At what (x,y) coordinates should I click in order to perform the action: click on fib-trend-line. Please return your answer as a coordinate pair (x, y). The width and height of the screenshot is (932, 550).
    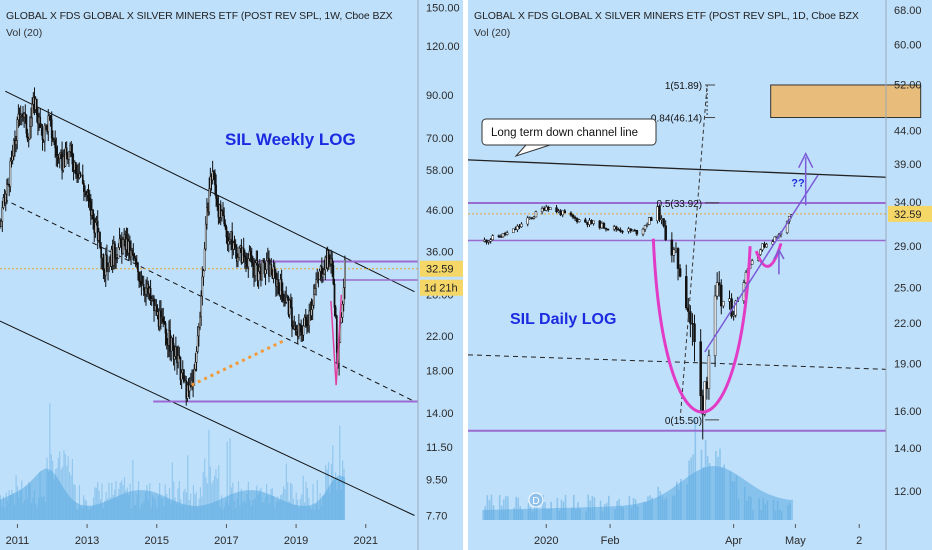
    Looking at the image, I should click on (693, 252).